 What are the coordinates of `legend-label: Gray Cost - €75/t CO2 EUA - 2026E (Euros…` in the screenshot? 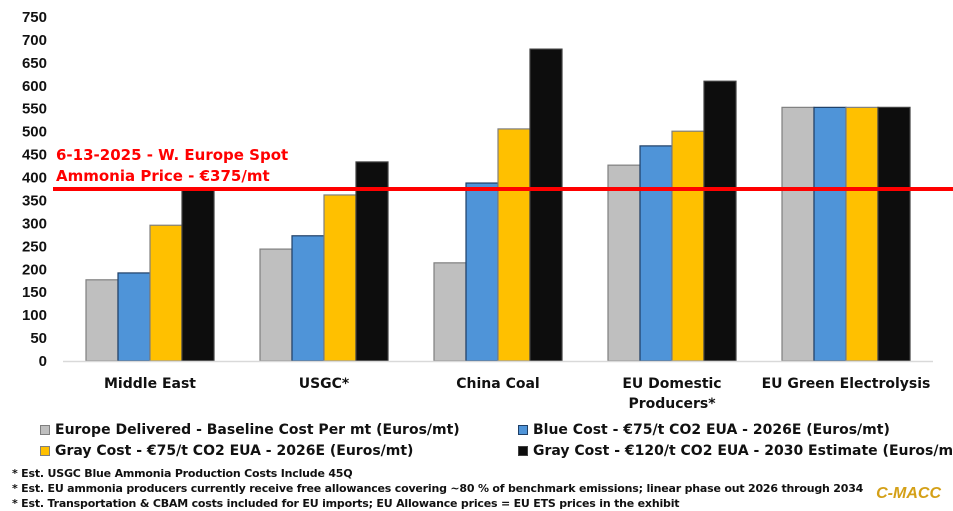 It's located at (234, 451).